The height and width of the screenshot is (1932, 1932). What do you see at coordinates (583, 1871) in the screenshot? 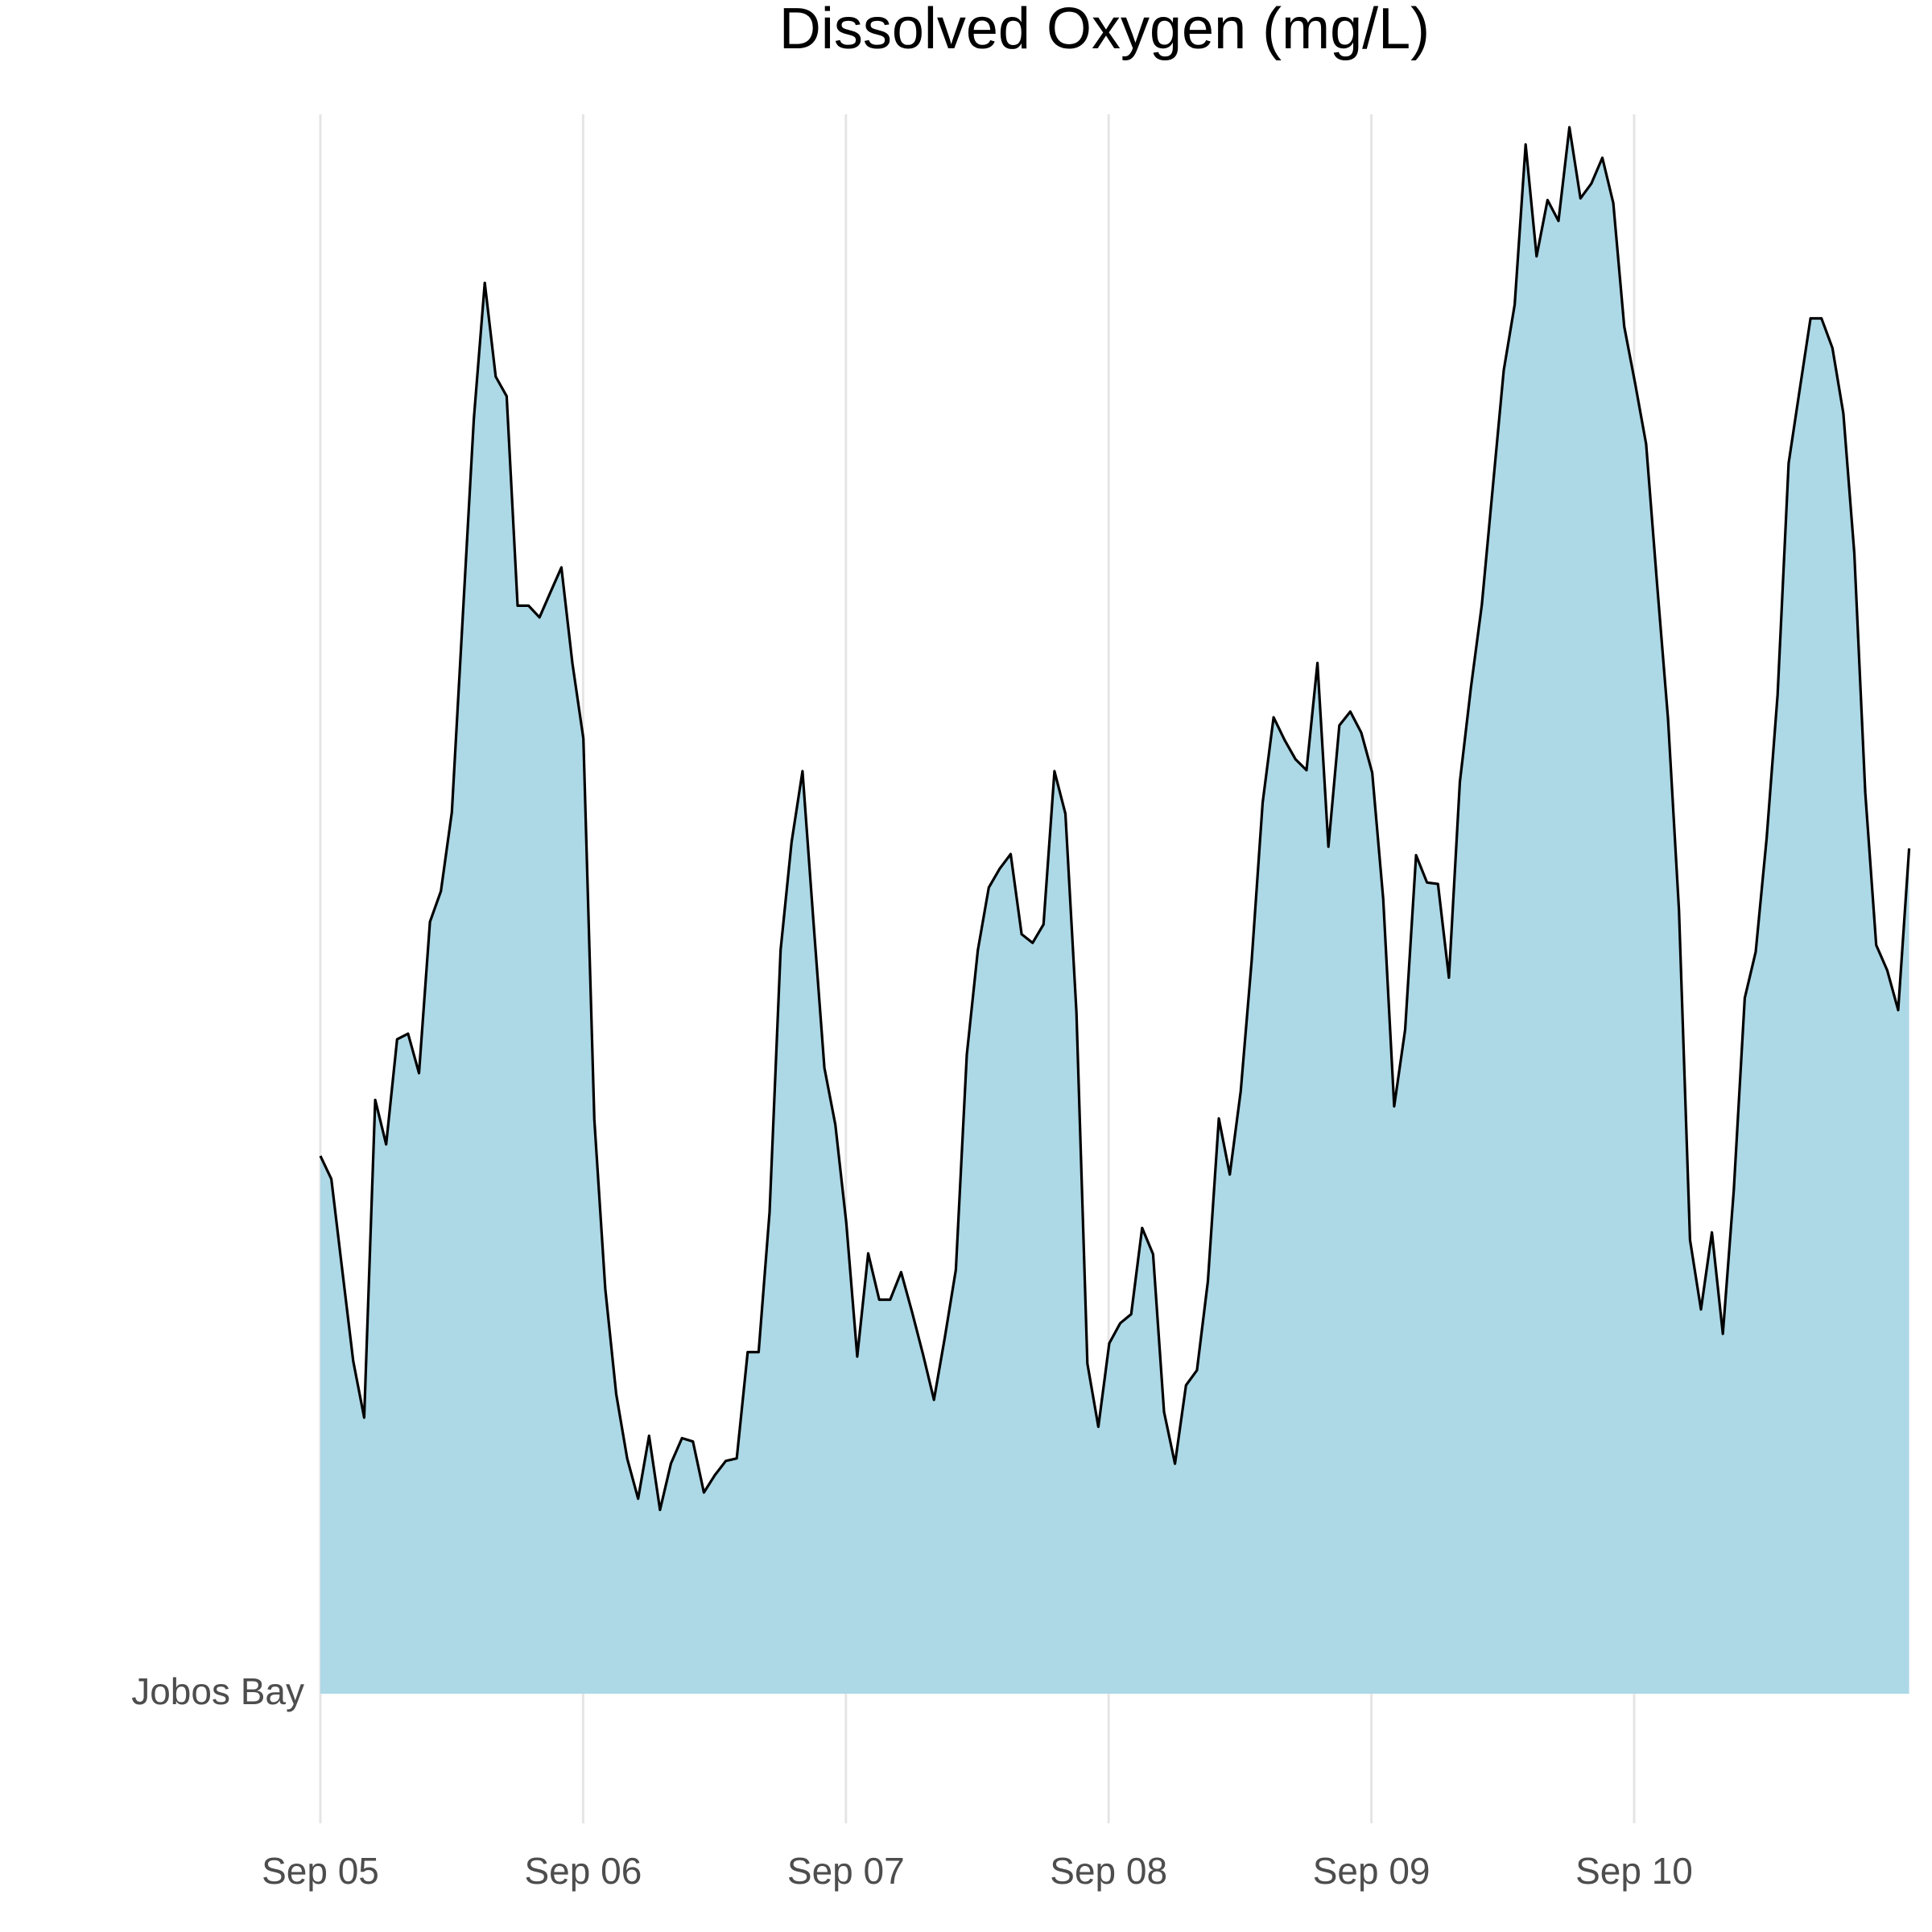
I see `x-tick-label: Sep 06` at bounding box center [583, 1871].